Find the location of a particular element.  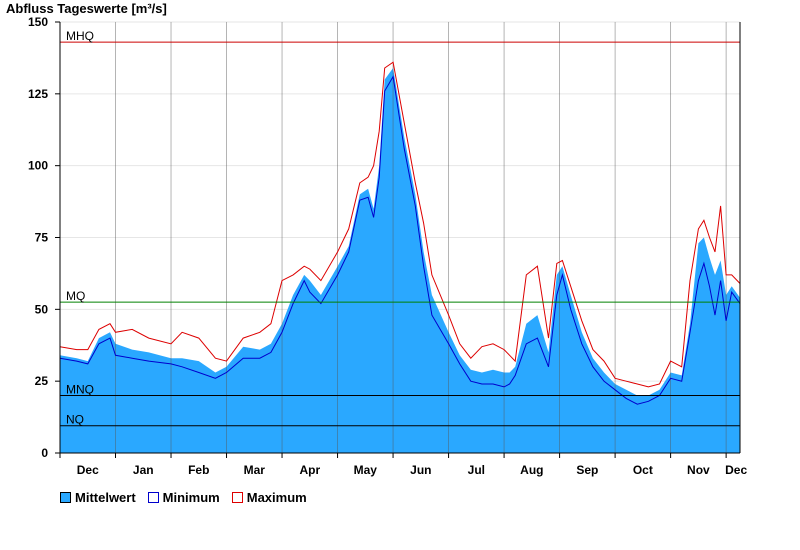

y-tick-label: 75 is located at coordinates (42, 238).